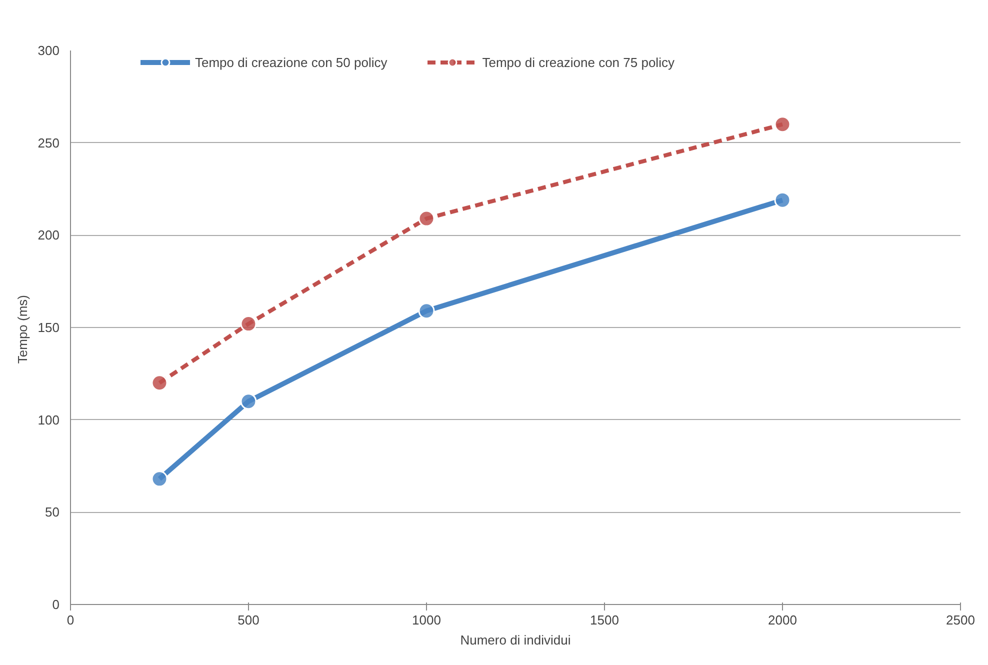 The image size is (988, 665). Describe the element at coordinates (49, 327) in the screenshot. I see `y-tick-label: 150` at that location.